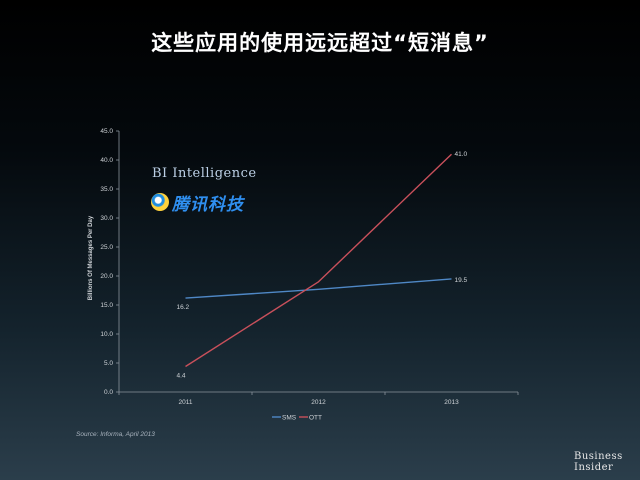  I want to click on legend-label-ott: OTT, so click(315, 417).